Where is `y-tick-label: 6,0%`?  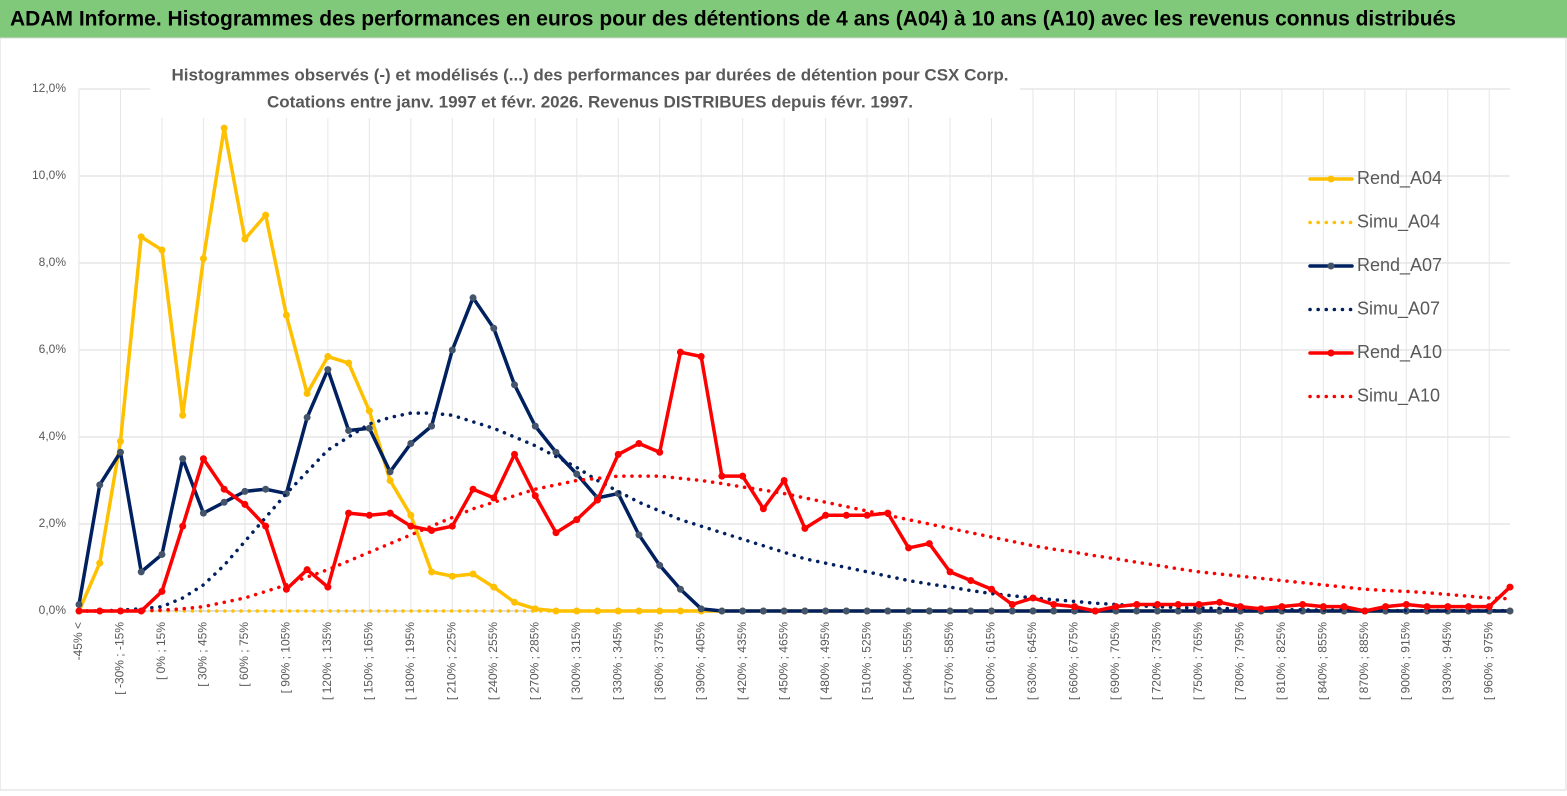 y-tick-label: 6,0% is located at coordinates (53, 349).